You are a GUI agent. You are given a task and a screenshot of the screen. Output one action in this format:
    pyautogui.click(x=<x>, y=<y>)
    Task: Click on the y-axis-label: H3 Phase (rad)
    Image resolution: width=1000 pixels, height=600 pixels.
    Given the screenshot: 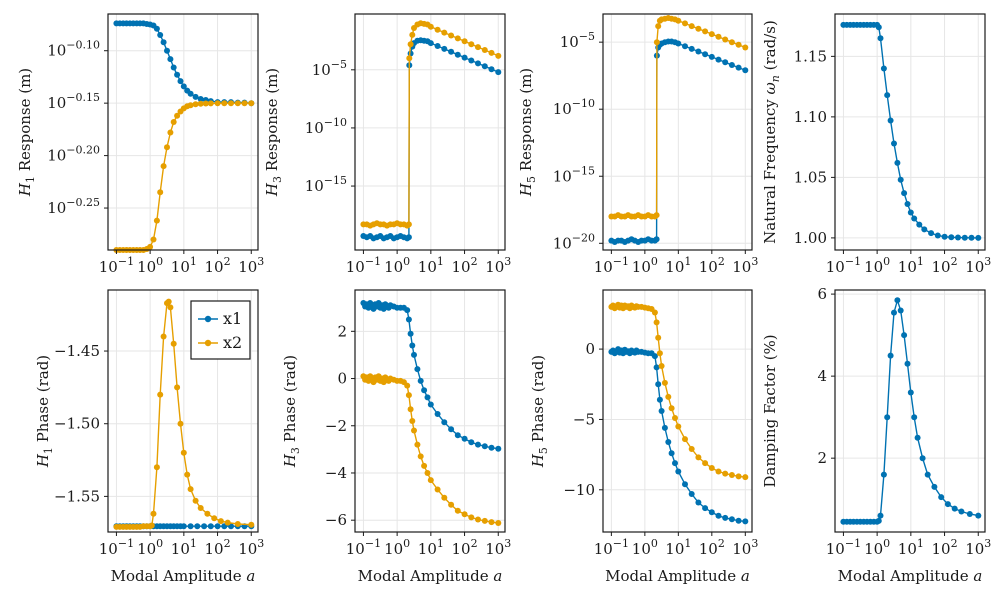 What is the action you would take?
    pyautogui.click(x=291, y=411)
    